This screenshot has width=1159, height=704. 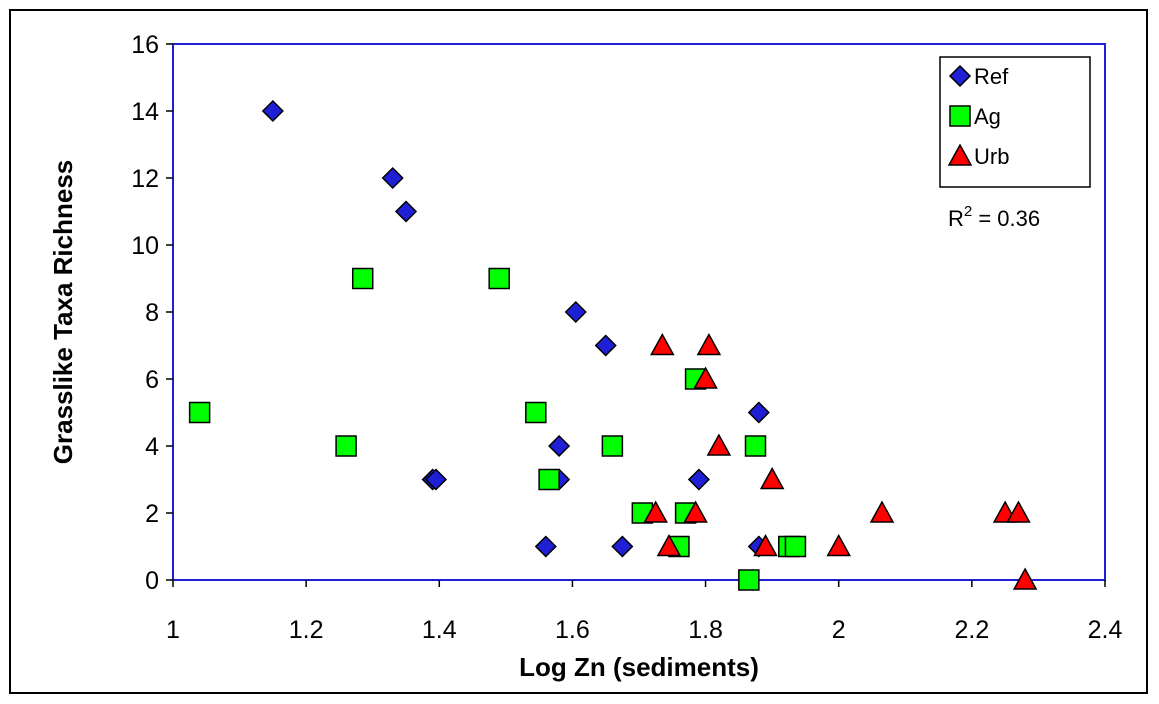 I want to click on x-tick-label: 2, so click(x=839, y=630).